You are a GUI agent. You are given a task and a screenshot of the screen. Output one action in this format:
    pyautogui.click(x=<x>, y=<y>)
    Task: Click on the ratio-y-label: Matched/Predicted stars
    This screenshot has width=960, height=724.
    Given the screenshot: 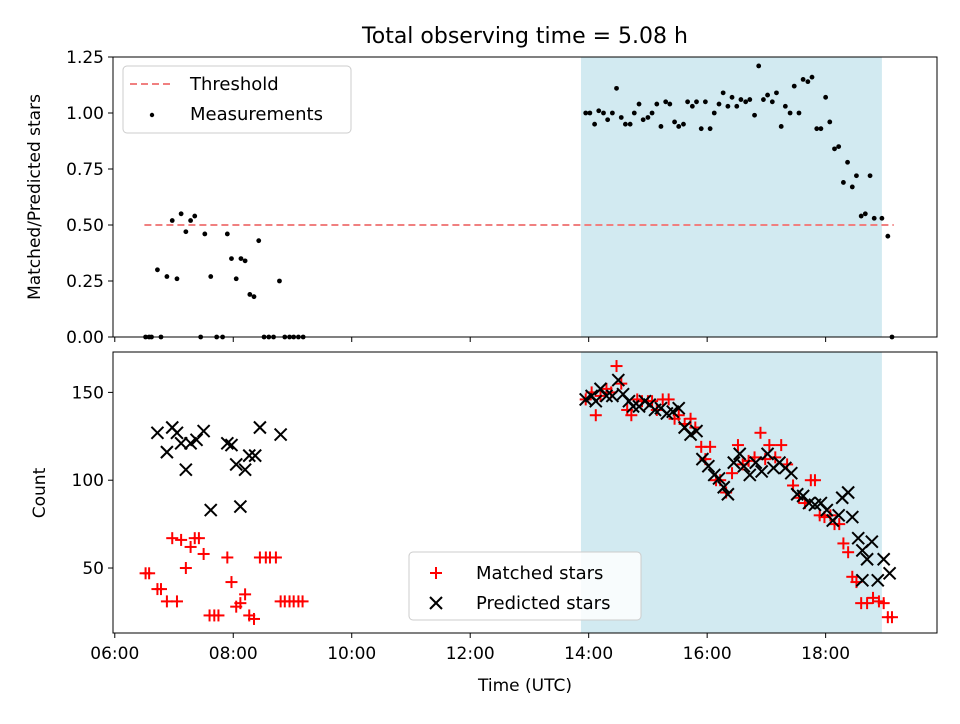 What is the action you would take?
    pyautogui.click(x=35, y=197)
    